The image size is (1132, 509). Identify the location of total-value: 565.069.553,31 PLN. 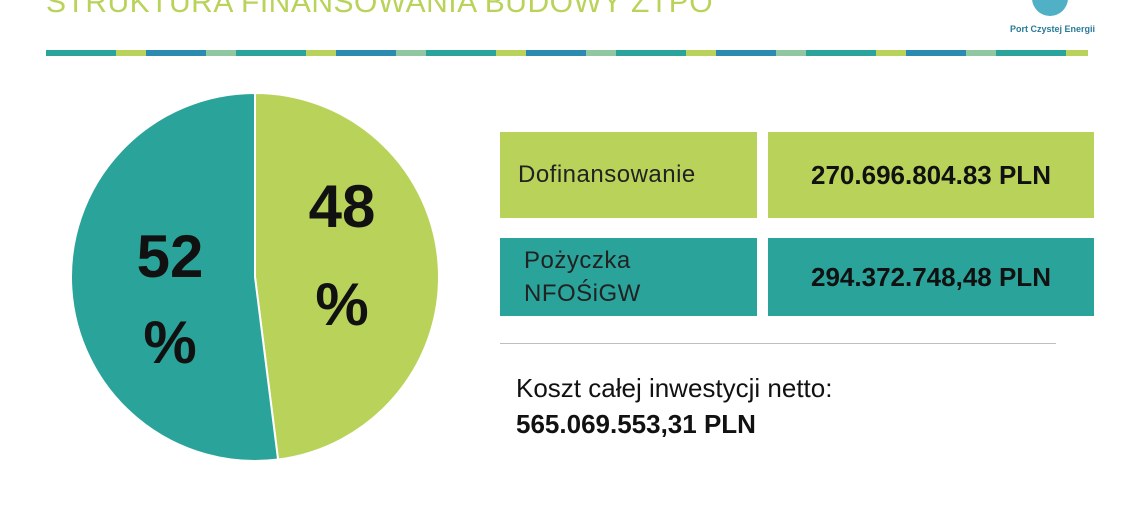
(636, 424).